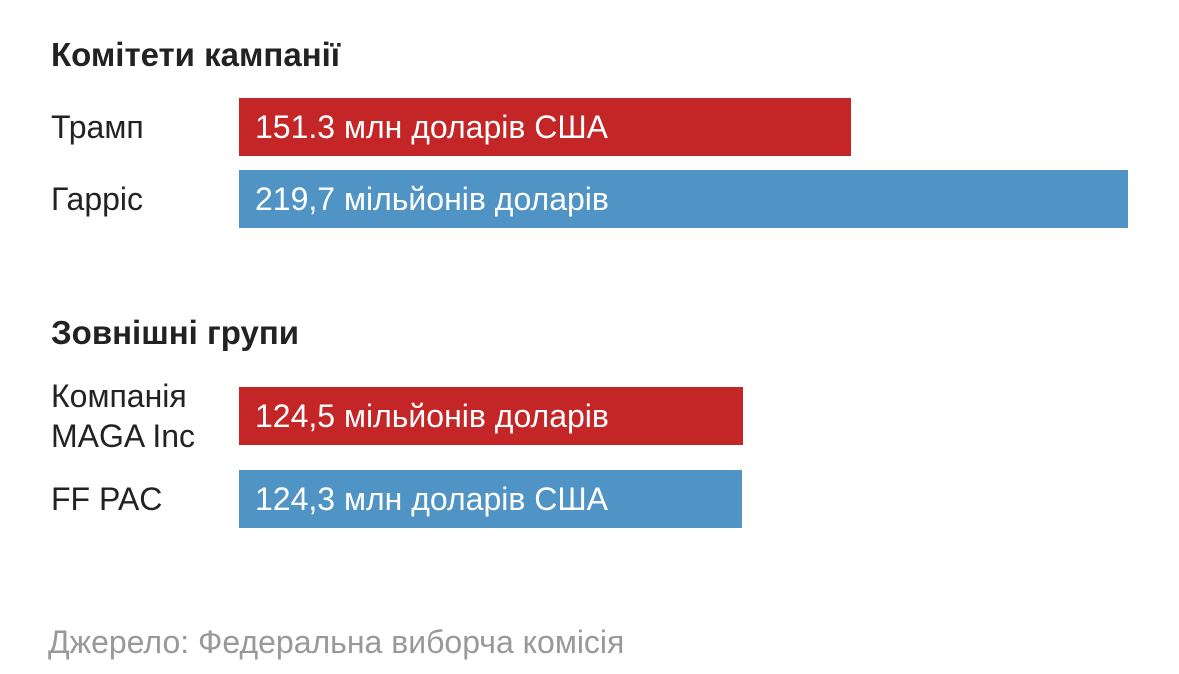  I want to click on value-label: 219,7 мільйонів доларів, so click(432, 198).